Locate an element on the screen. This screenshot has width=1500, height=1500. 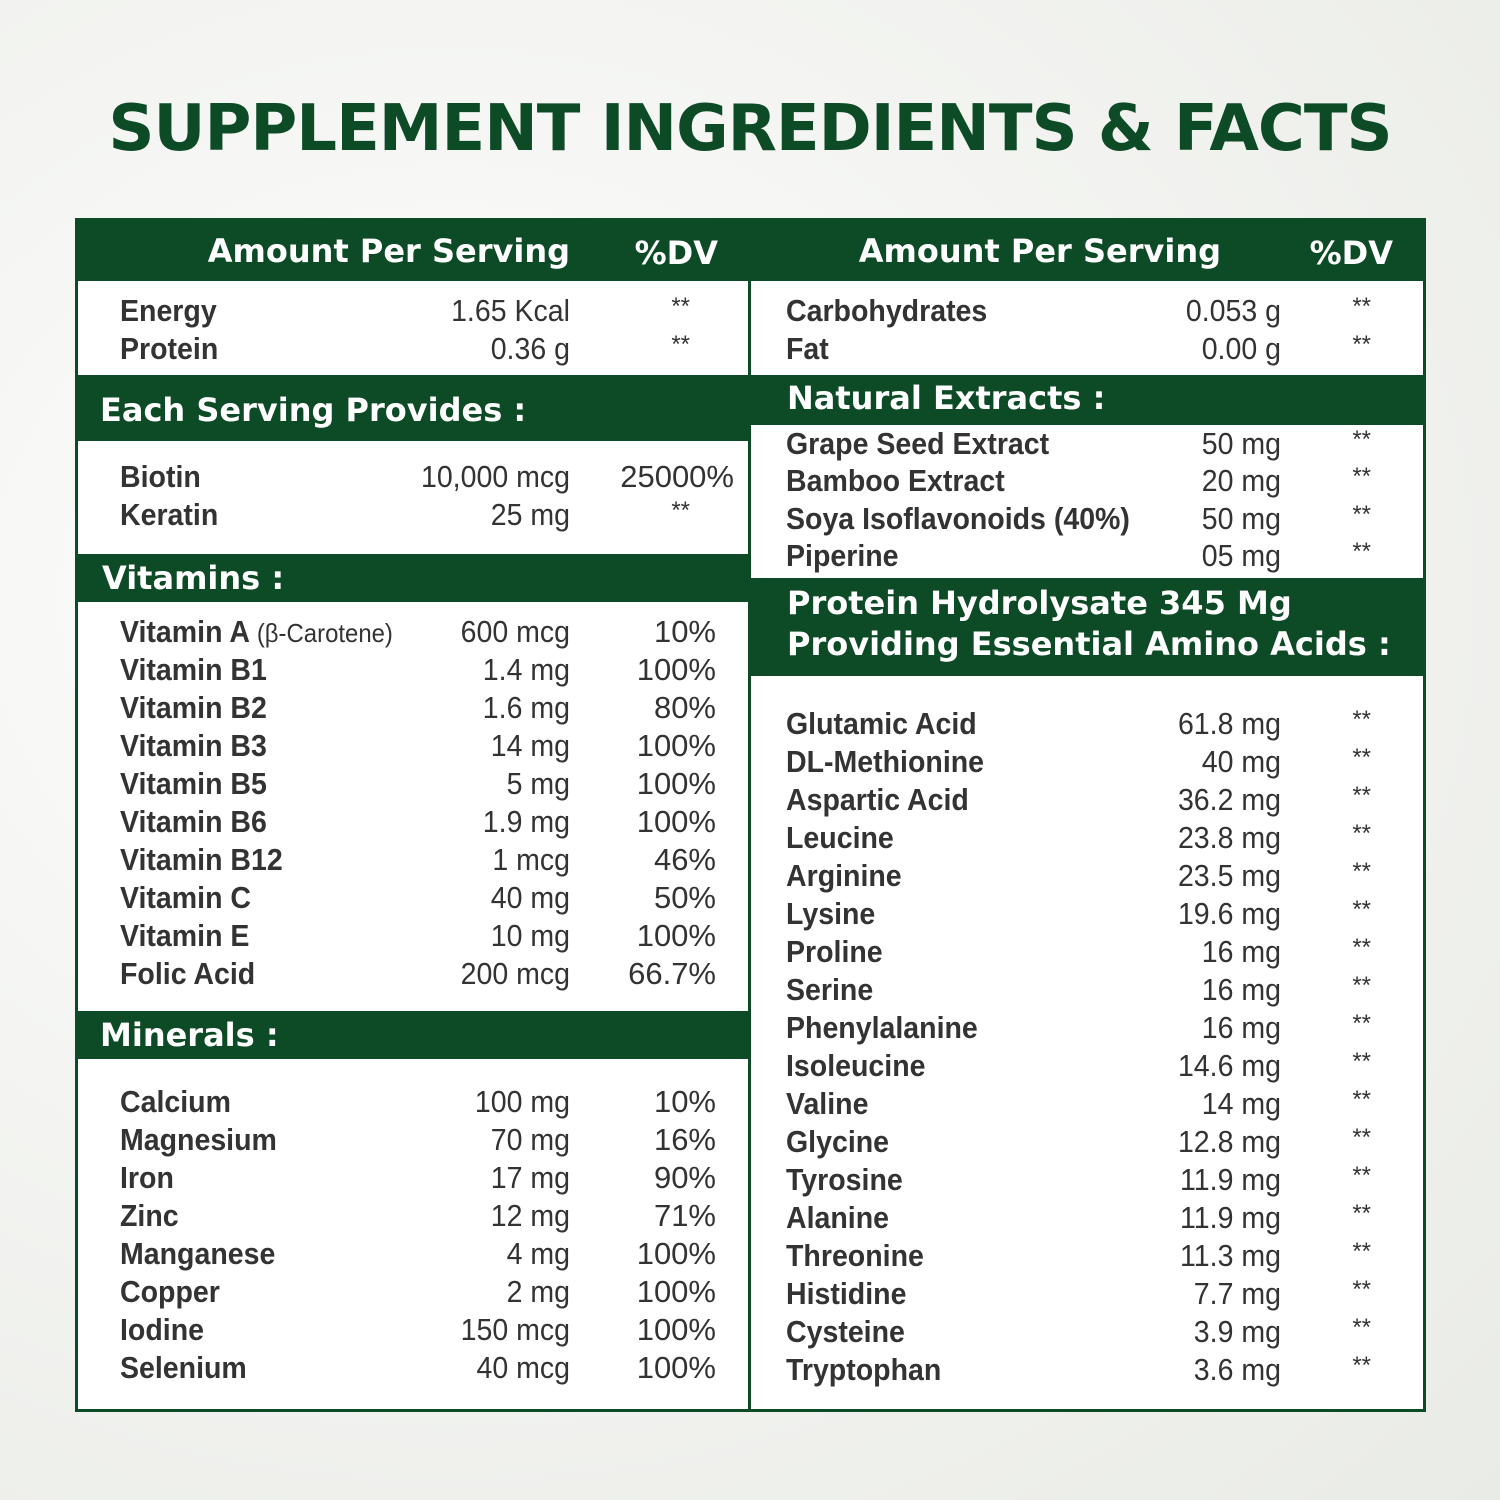
amino-acid-row: Leucine 23.8 mg ** is located at coordinates (1087, 839).